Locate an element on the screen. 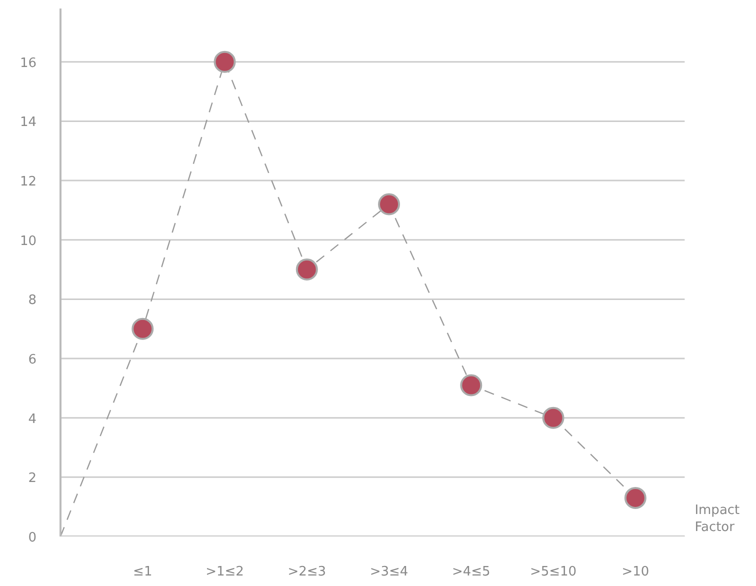 Image resolution: width=756 pixels, height=586 pixels. x-tick-label: >10 is located at coordinates (636, 572).